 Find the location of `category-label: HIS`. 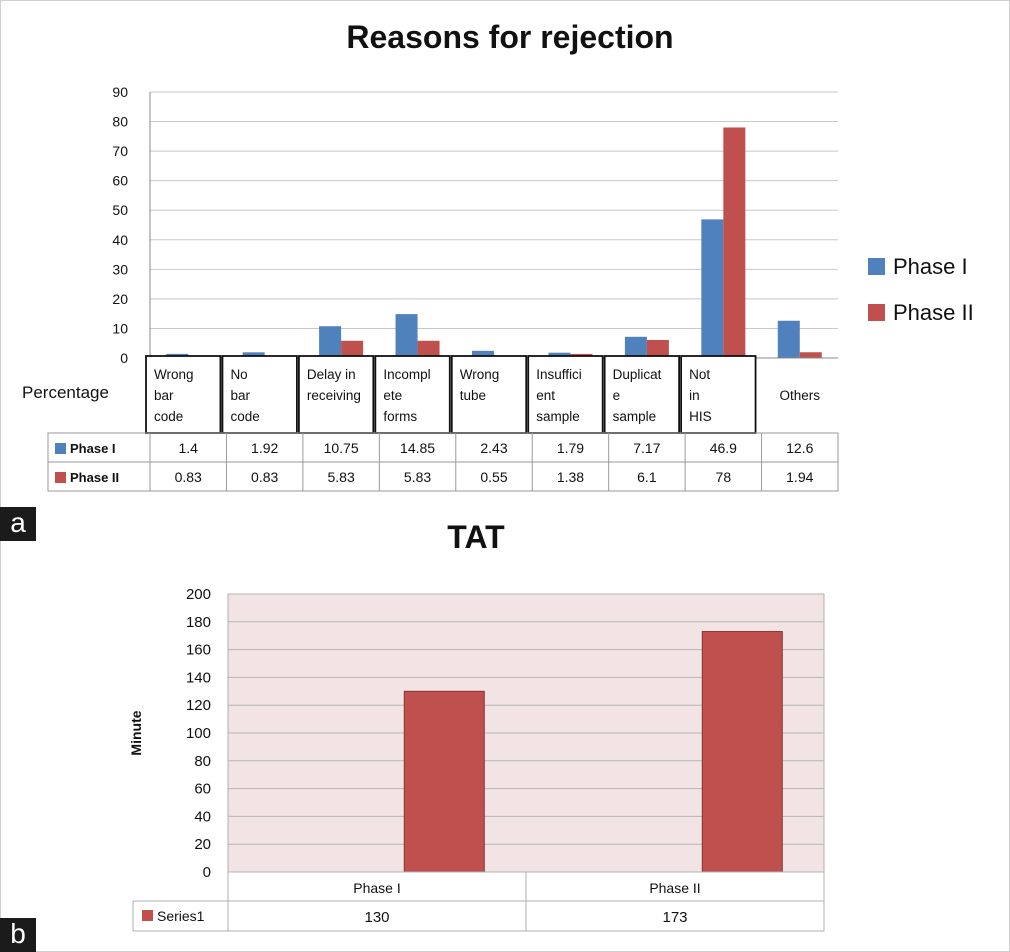

category-label: HIS is located at coordinates (700, 416).